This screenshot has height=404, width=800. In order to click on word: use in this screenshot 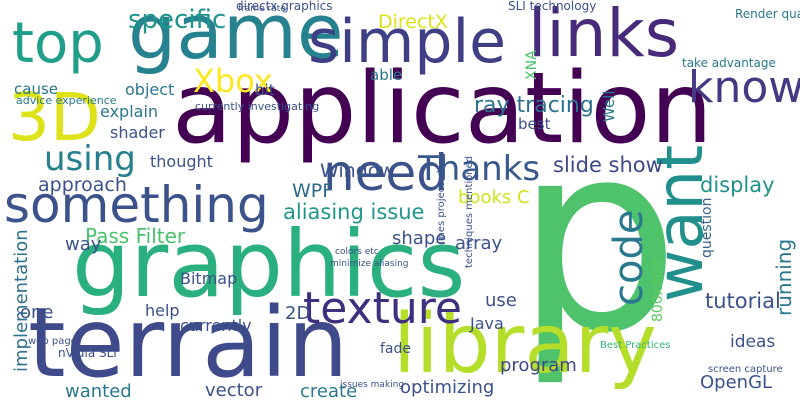, I will do `click(501, 300)`.